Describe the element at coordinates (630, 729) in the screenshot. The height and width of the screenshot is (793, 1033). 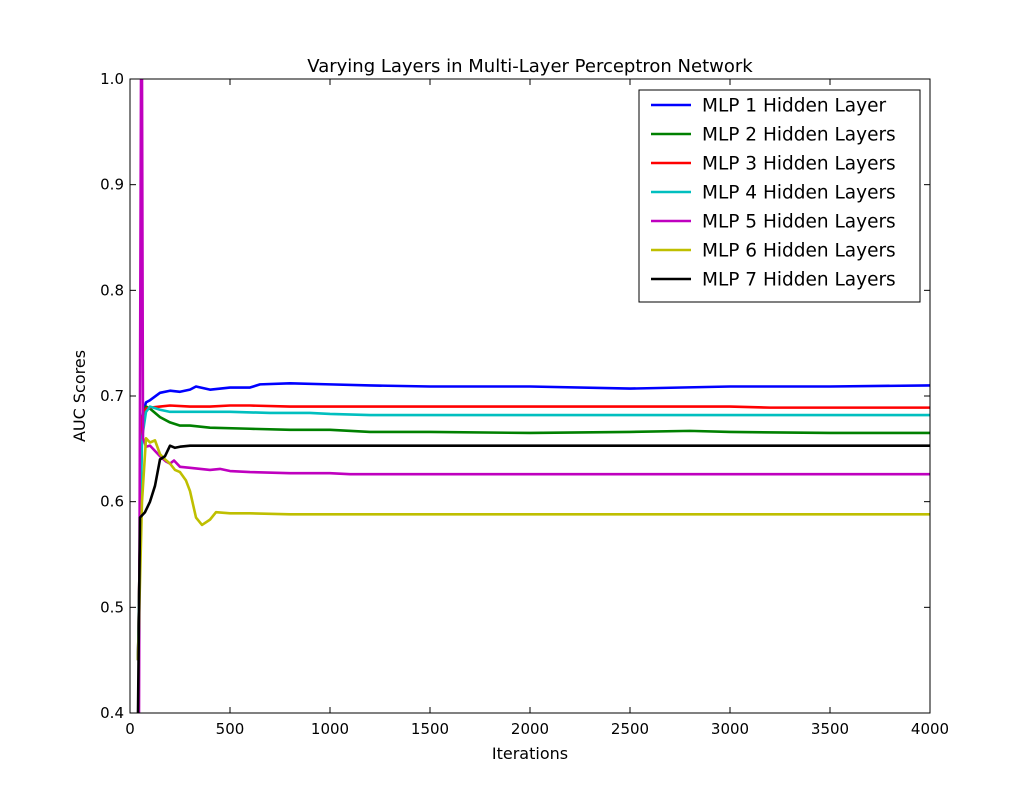
I see `x-tick-label: 2500` at that location.